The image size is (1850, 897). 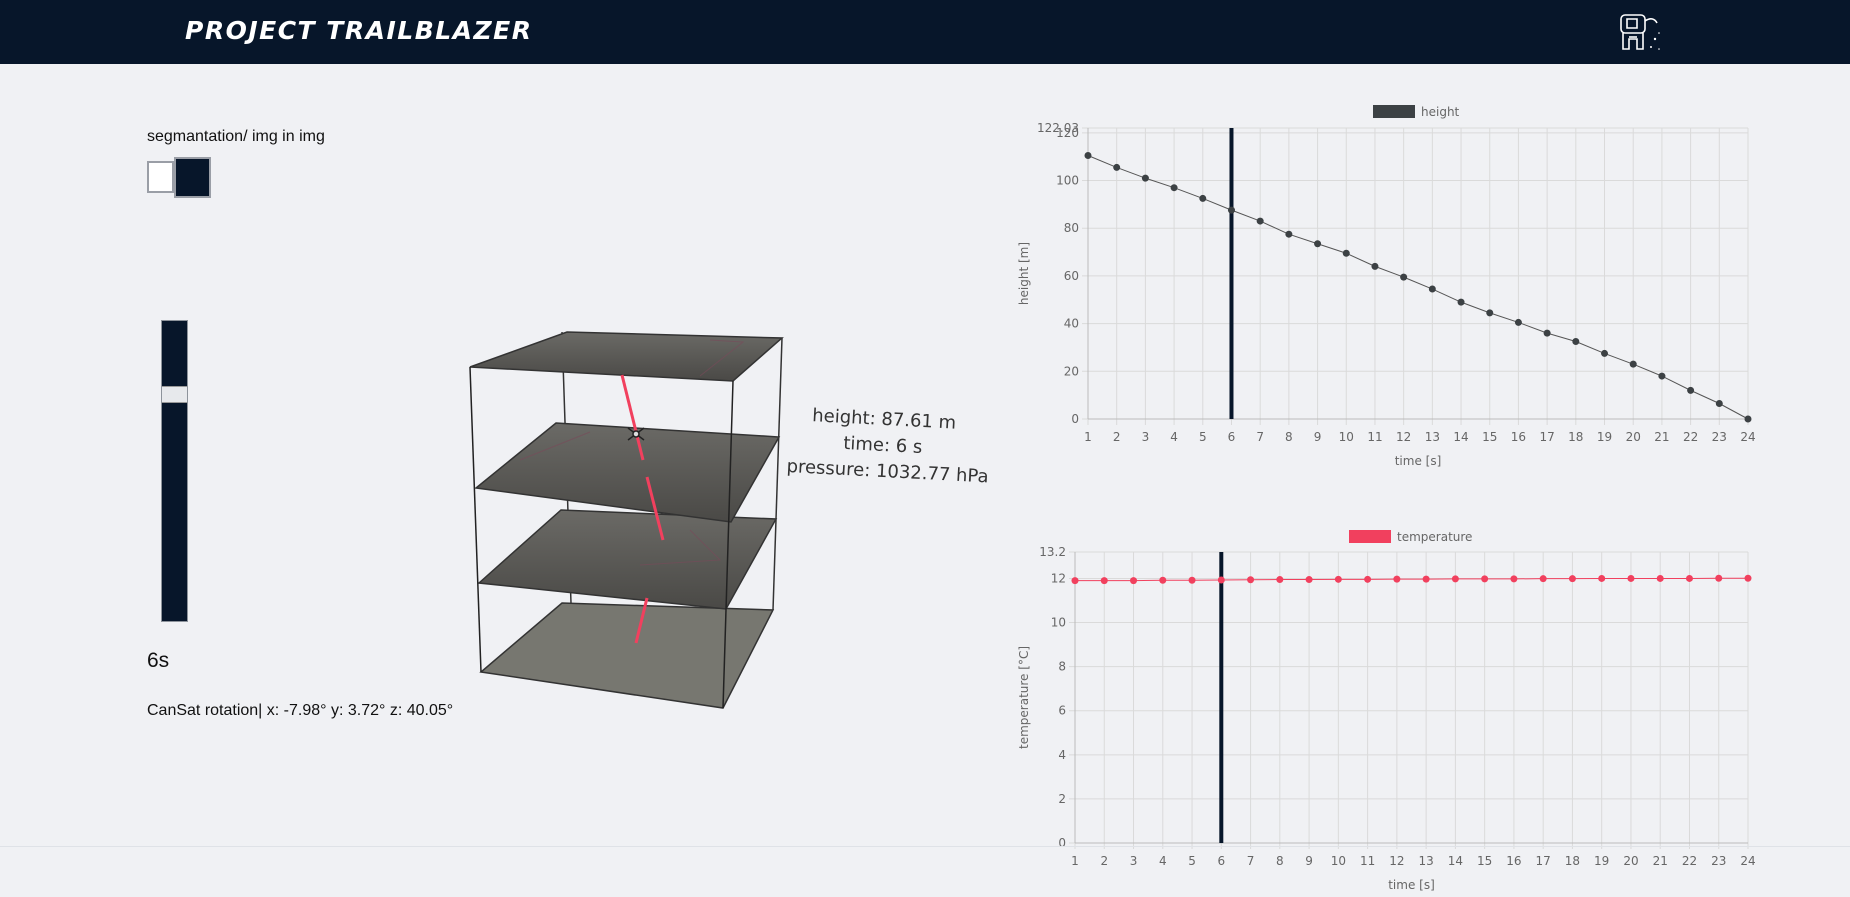 I want to click on x-tick-label: 6, so click(x=1221, y=861).